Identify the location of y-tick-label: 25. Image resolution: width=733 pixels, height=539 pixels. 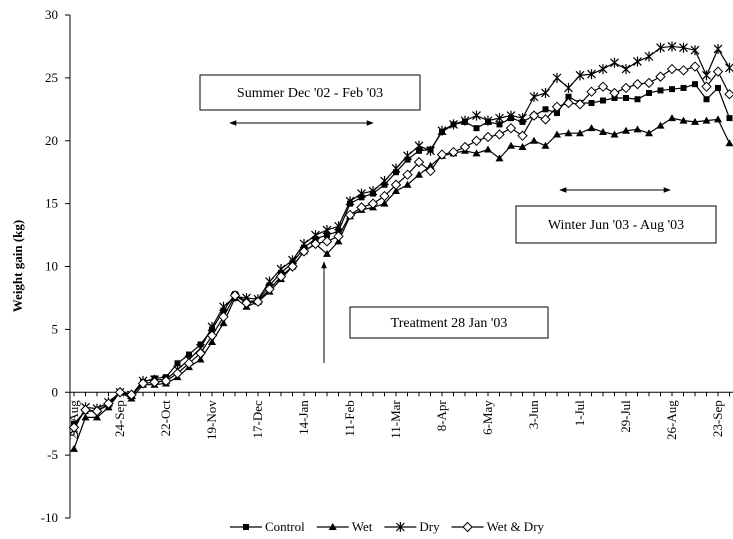
(51, 77).